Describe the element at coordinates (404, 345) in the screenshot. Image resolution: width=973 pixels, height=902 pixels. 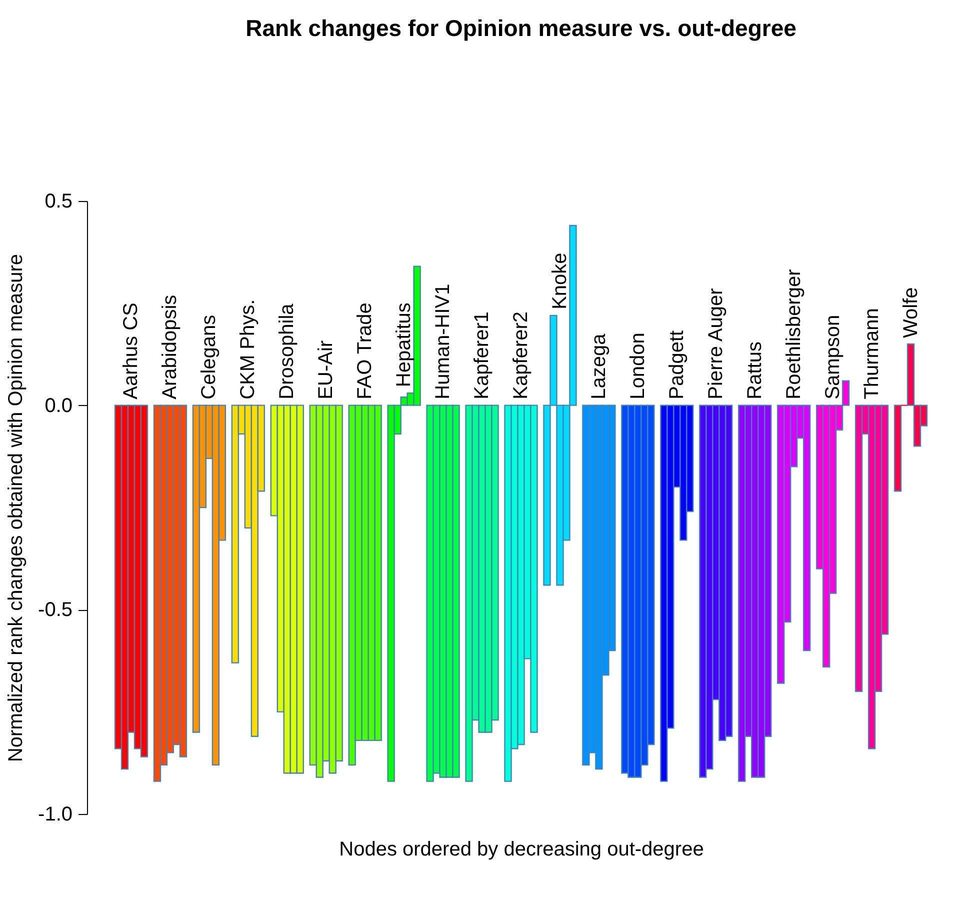
I see `x-tick-label: Hepatitus` at that location.